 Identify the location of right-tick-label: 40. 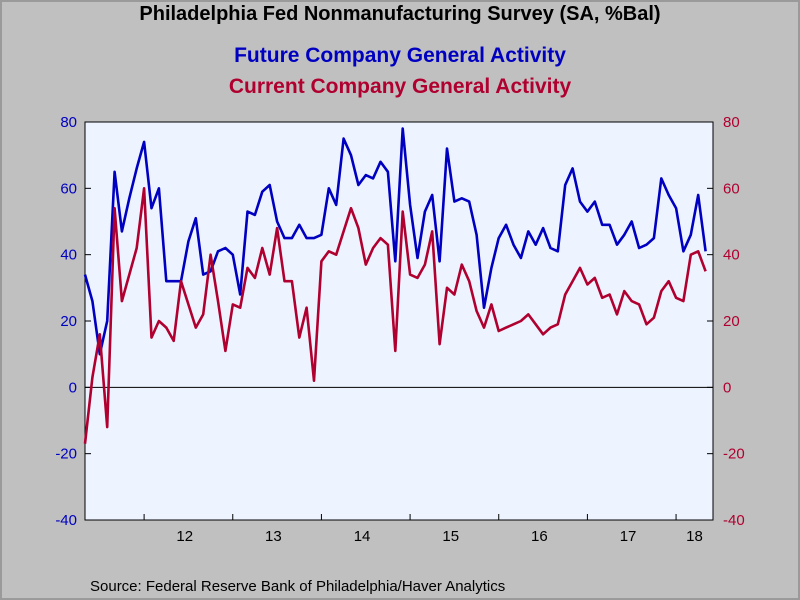
(731, 255).